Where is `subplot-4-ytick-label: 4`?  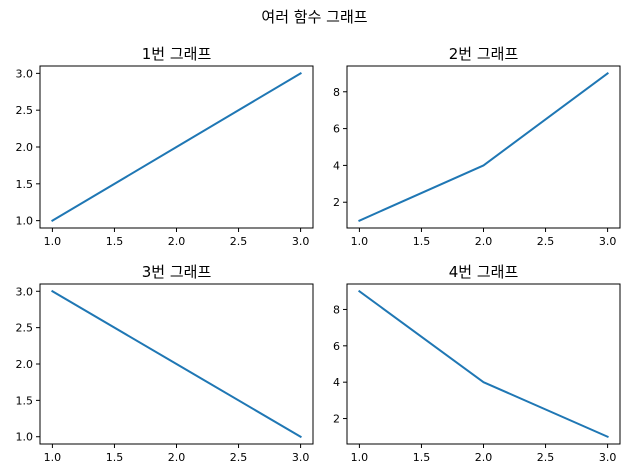 subplot-4-ytick-label: 4 is located at coordinates (336, 382).